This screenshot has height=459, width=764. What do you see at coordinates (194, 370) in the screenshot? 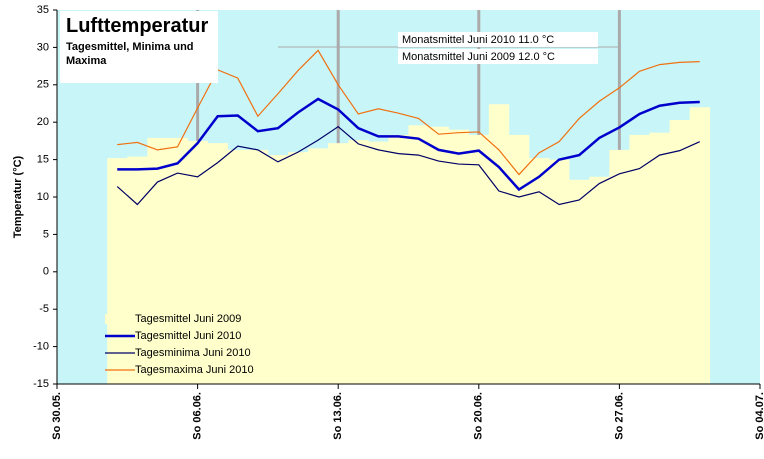
I see `legend-label: Tagesmaxima Juni 2010` at bounding box center [194, 370].